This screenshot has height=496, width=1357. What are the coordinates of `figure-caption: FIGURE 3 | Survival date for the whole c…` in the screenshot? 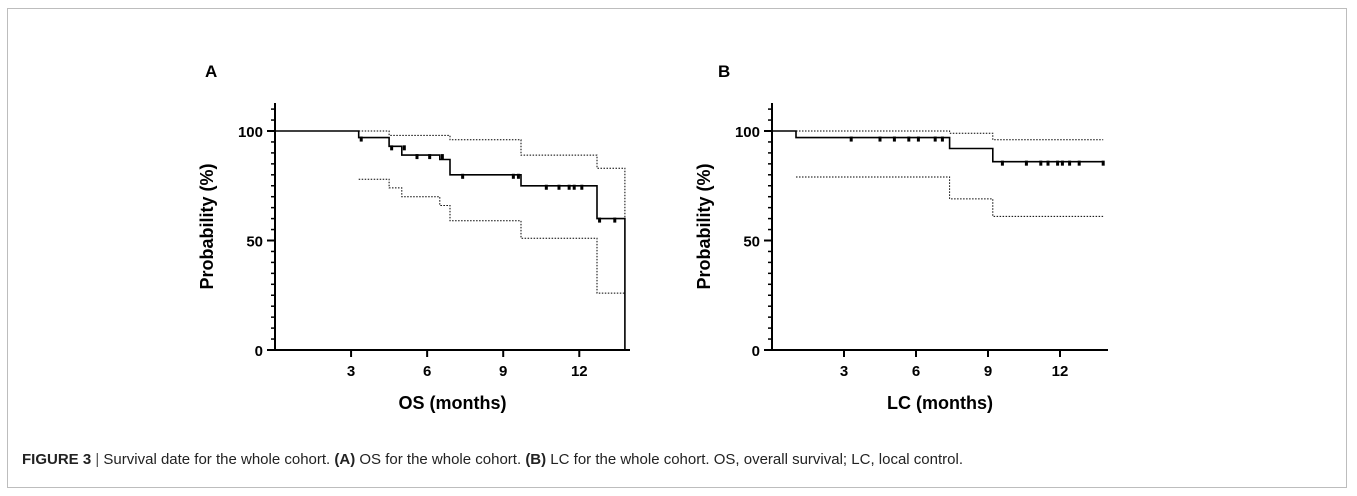 It's located at (492, 459).